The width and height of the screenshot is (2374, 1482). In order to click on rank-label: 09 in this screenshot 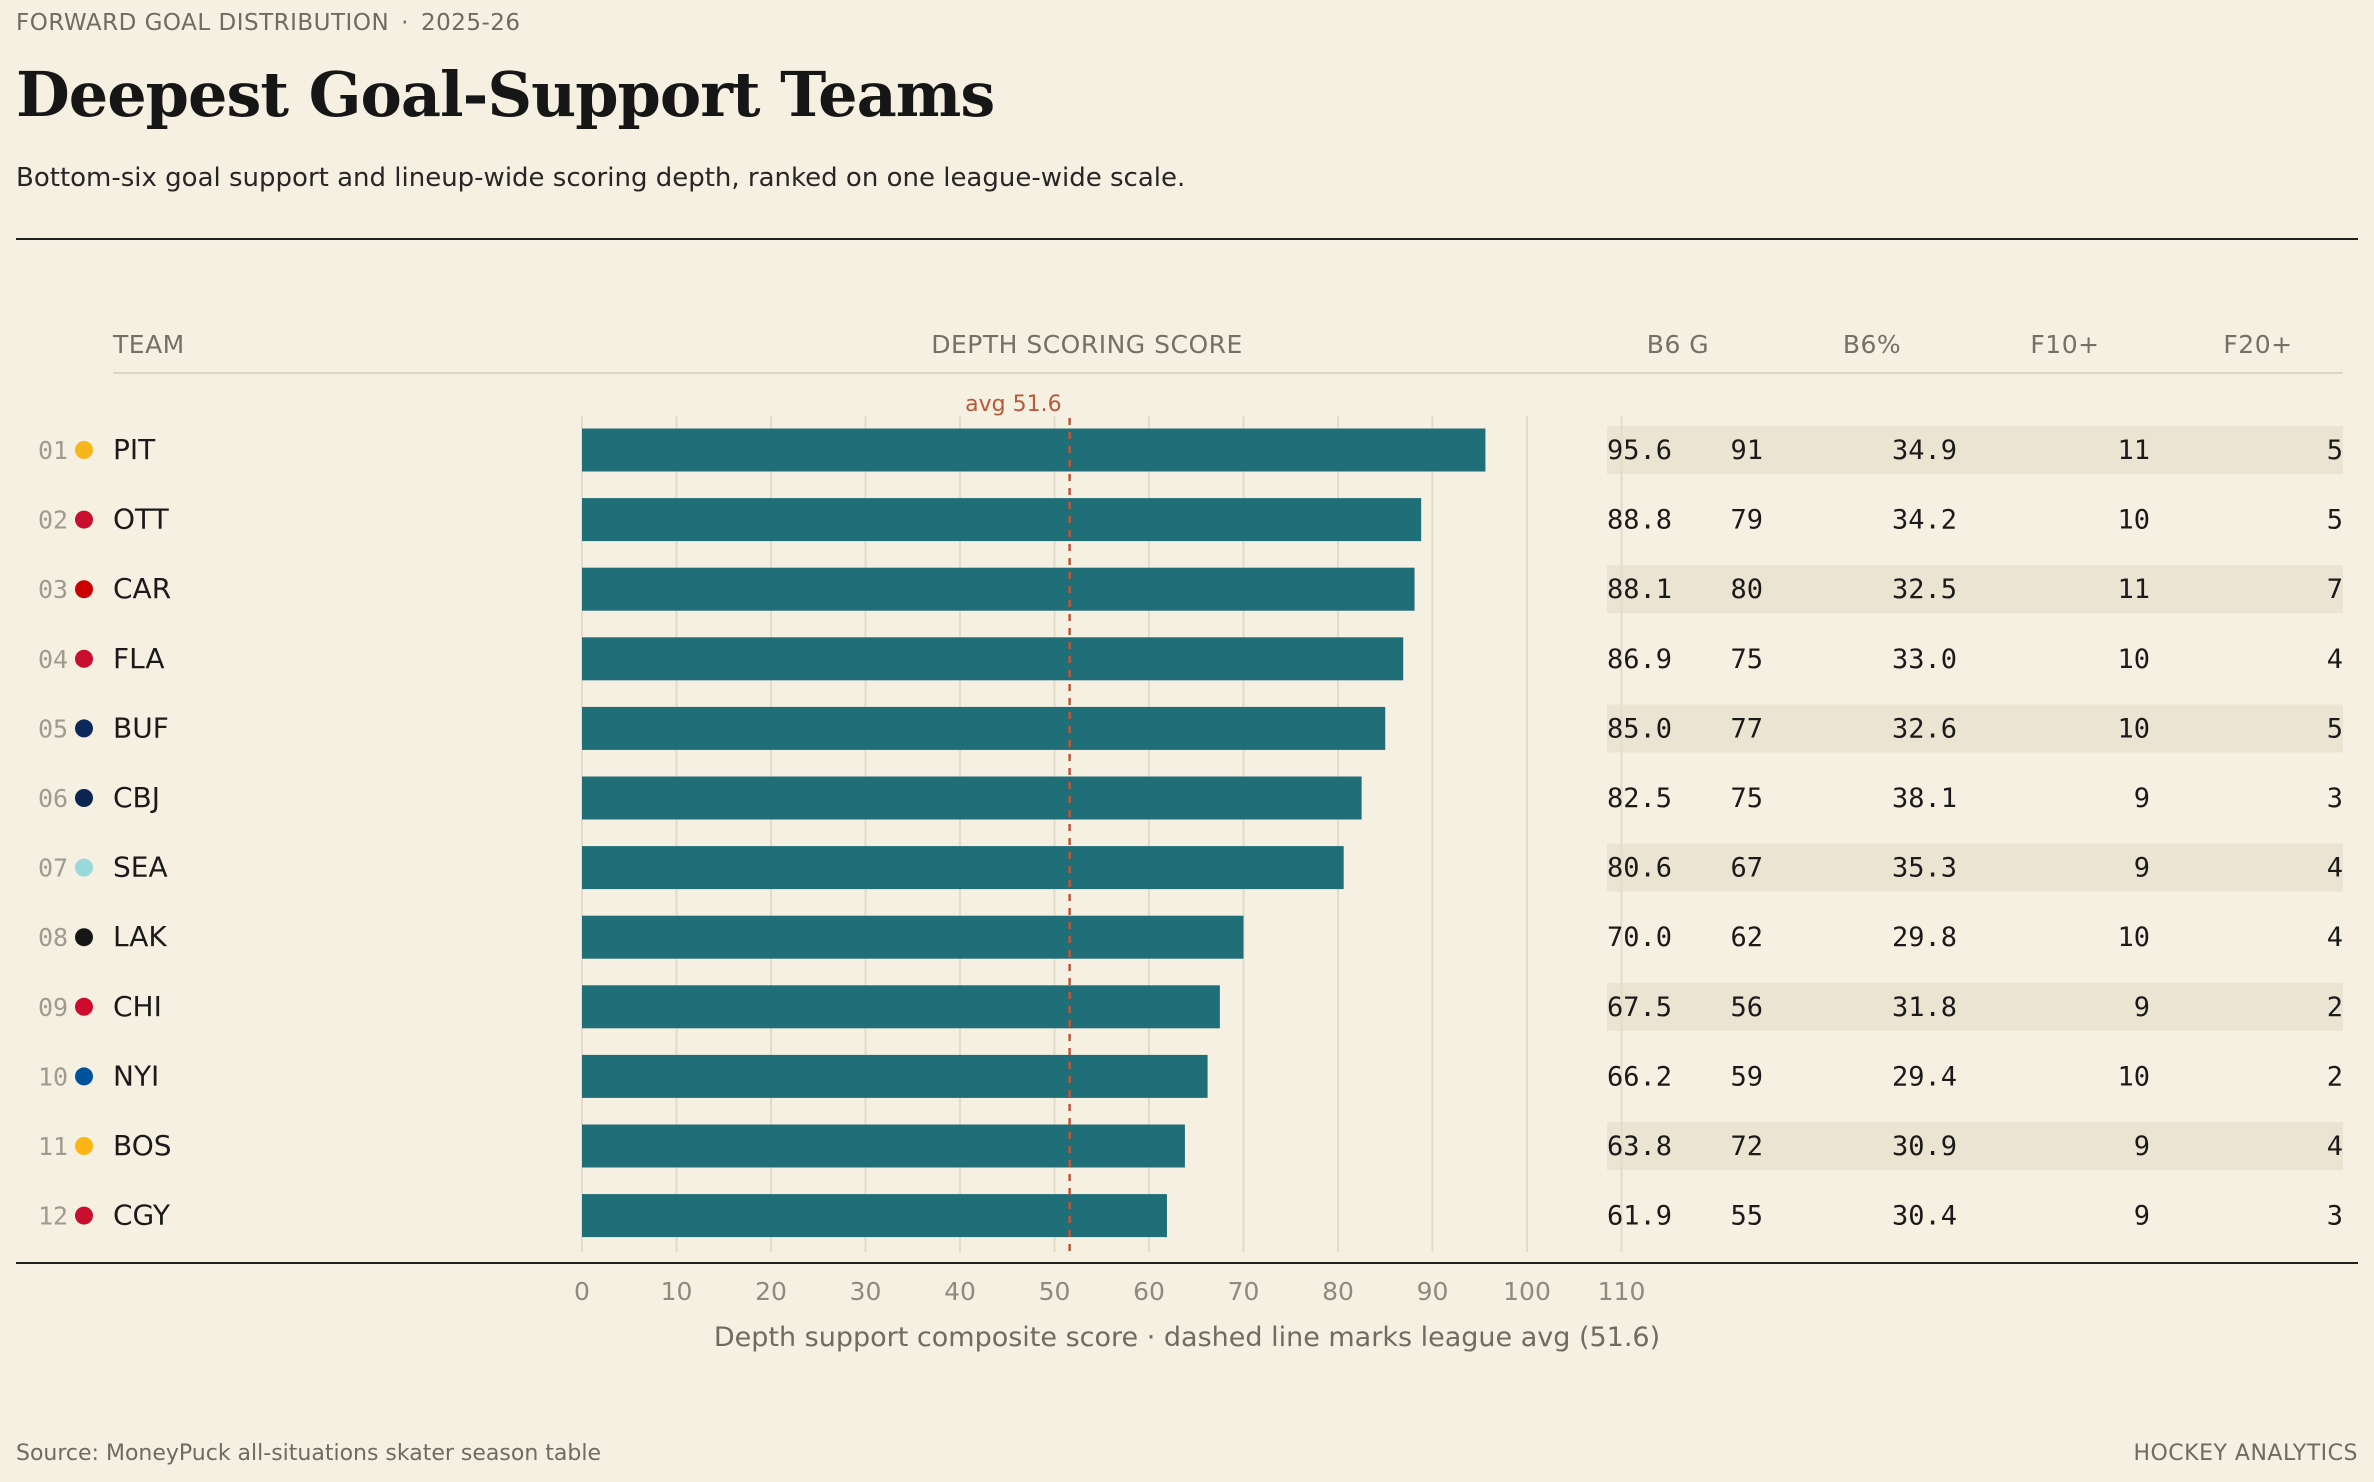, I will do `click(53, 1007)`.